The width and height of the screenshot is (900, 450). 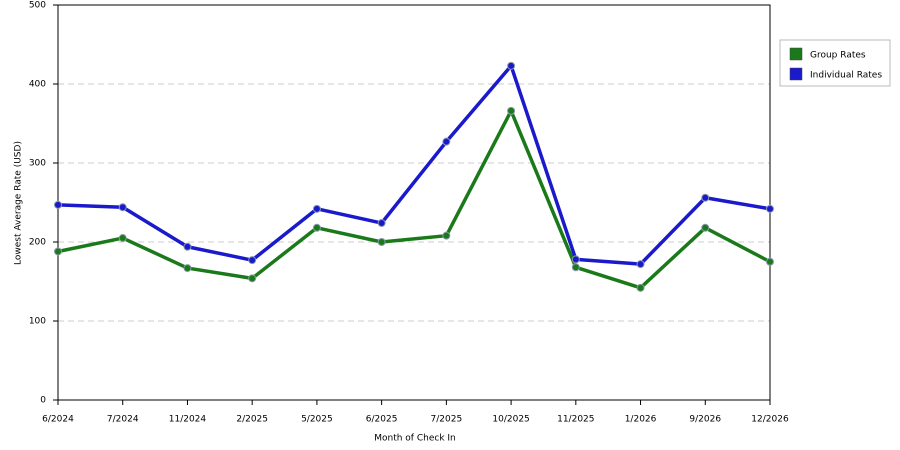 What do you see at coordinates (37, 322) in the screenshot?
I see `y-tick-label: 100` at bounding box center [37, 322].